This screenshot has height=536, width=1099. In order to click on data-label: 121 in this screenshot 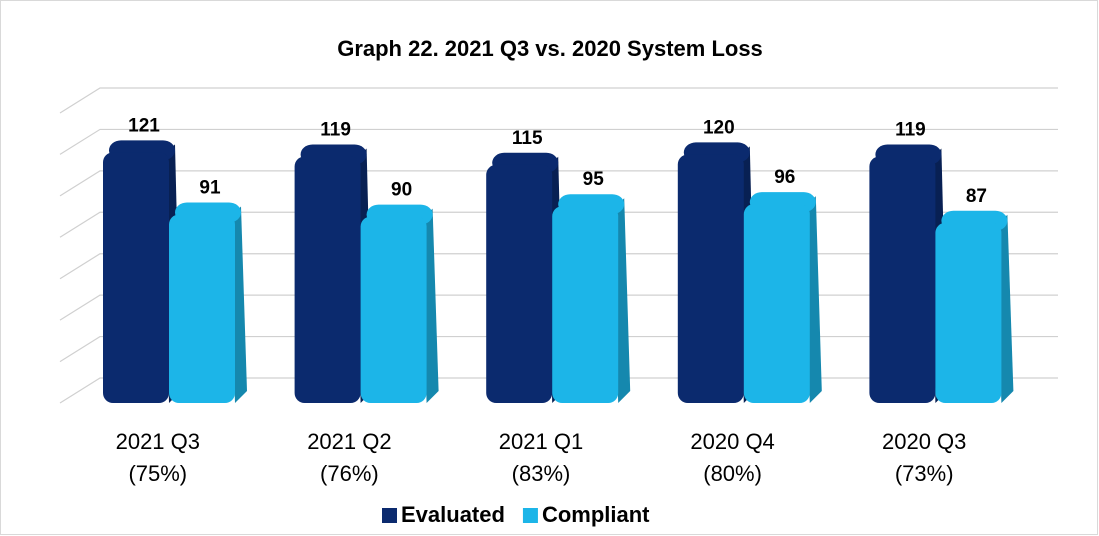, I will do `click(144, 125)`.